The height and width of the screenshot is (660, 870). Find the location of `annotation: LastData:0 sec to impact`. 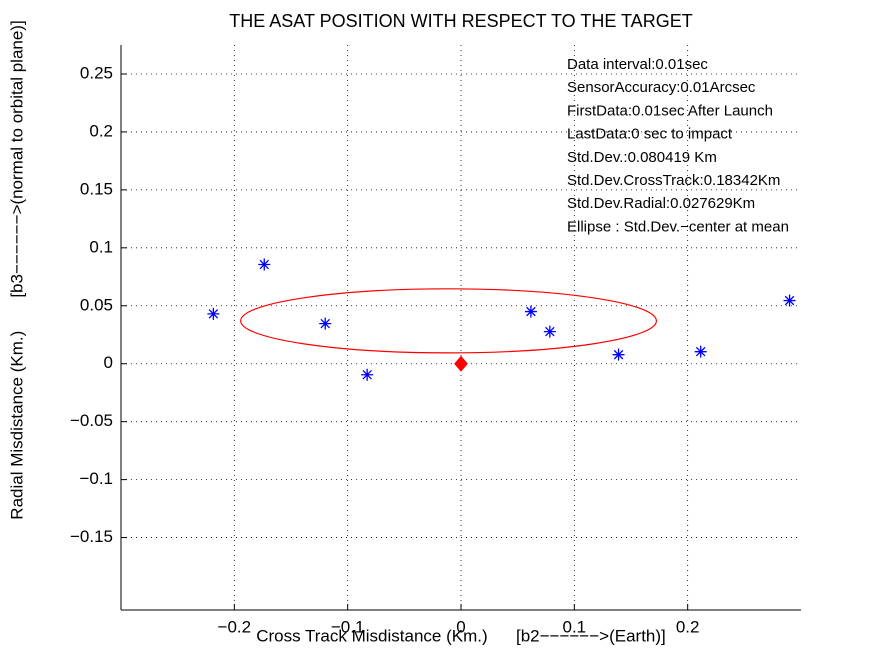

annotation: LastData:0 sec to impact is located at coordinates (650, 134).